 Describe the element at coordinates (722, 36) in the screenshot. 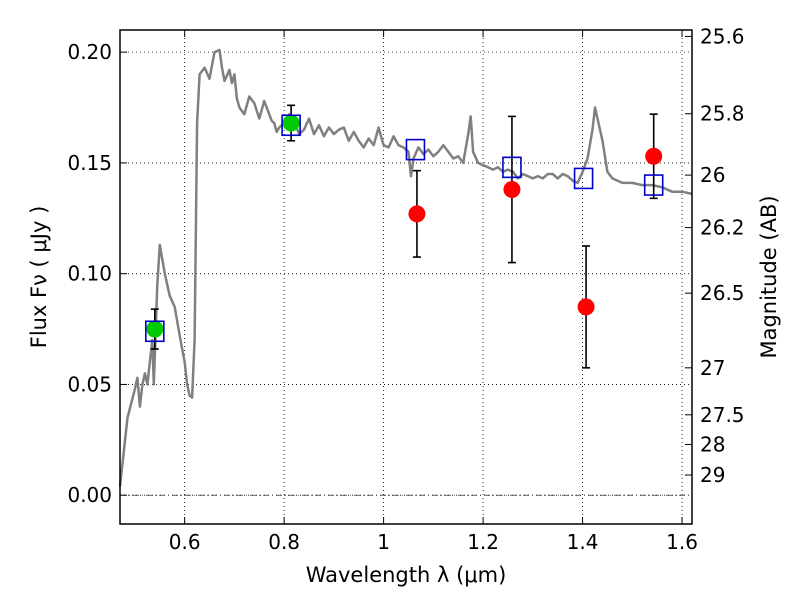

I see `y2-tick-label: 25.6` at that location.